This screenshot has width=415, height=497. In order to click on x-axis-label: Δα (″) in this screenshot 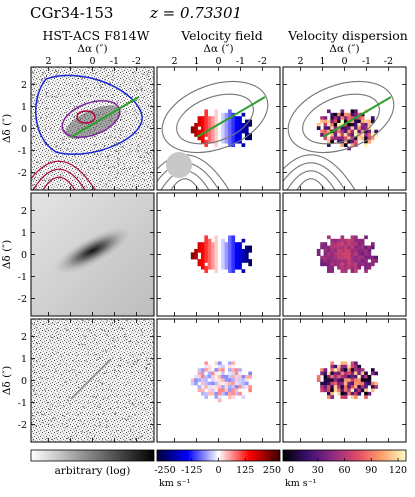, I will do `click(344, 49)`.